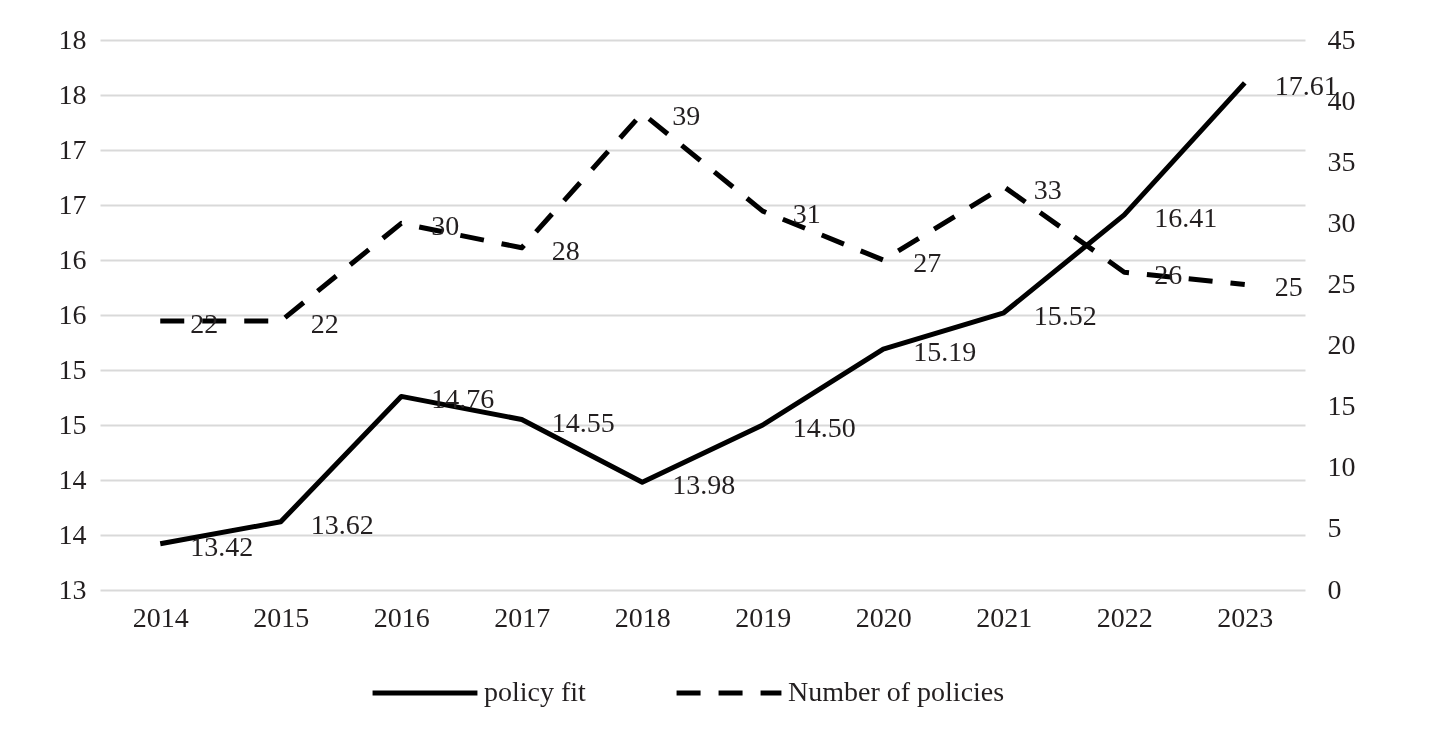 The height and width of the screenshot is (738, 1436). Describe the element at coordinates (1186, 217) in the screenshot. I see `data-label: 16.41` at that location.